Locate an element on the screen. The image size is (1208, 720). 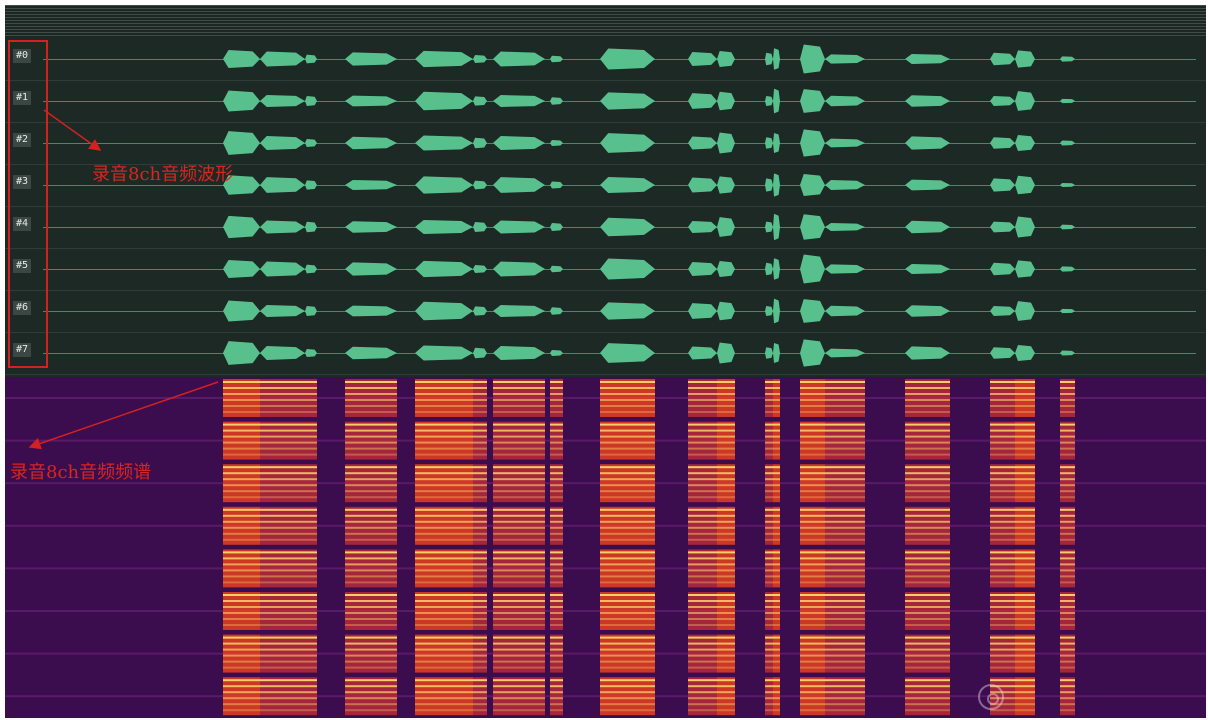
channel-lane: #6 is located at coordinates (605, 311).